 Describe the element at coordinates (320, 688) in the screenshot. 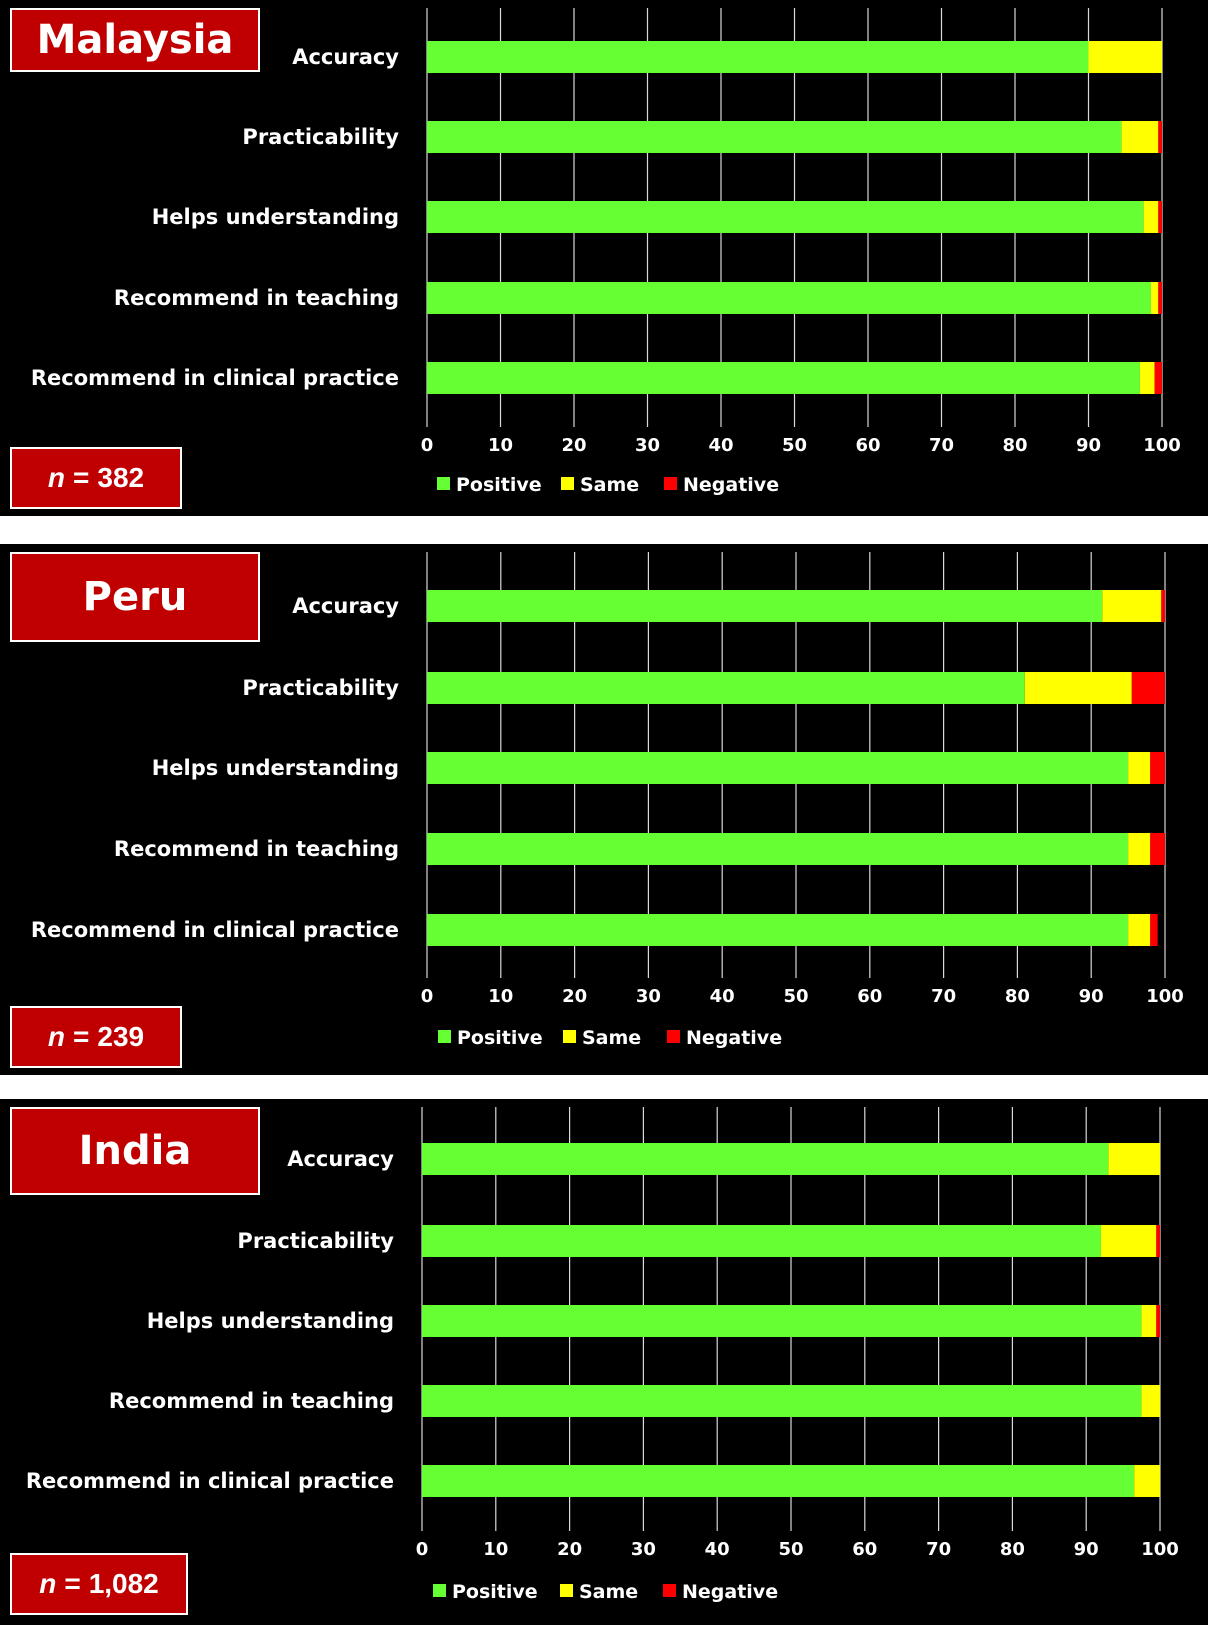

I see `category-label: Practicability` at that location.